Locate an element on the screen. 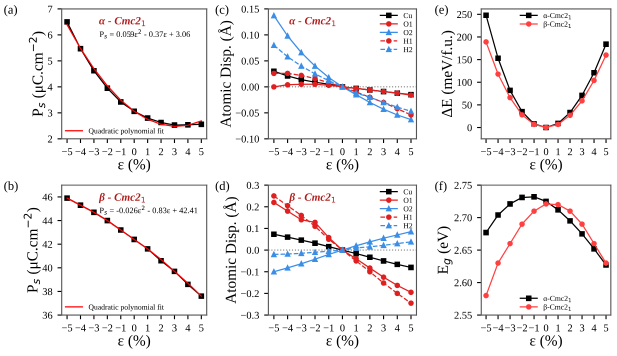 The image size is (617, 356). y-tick-label: 40 is located at coordinates (47, 268).